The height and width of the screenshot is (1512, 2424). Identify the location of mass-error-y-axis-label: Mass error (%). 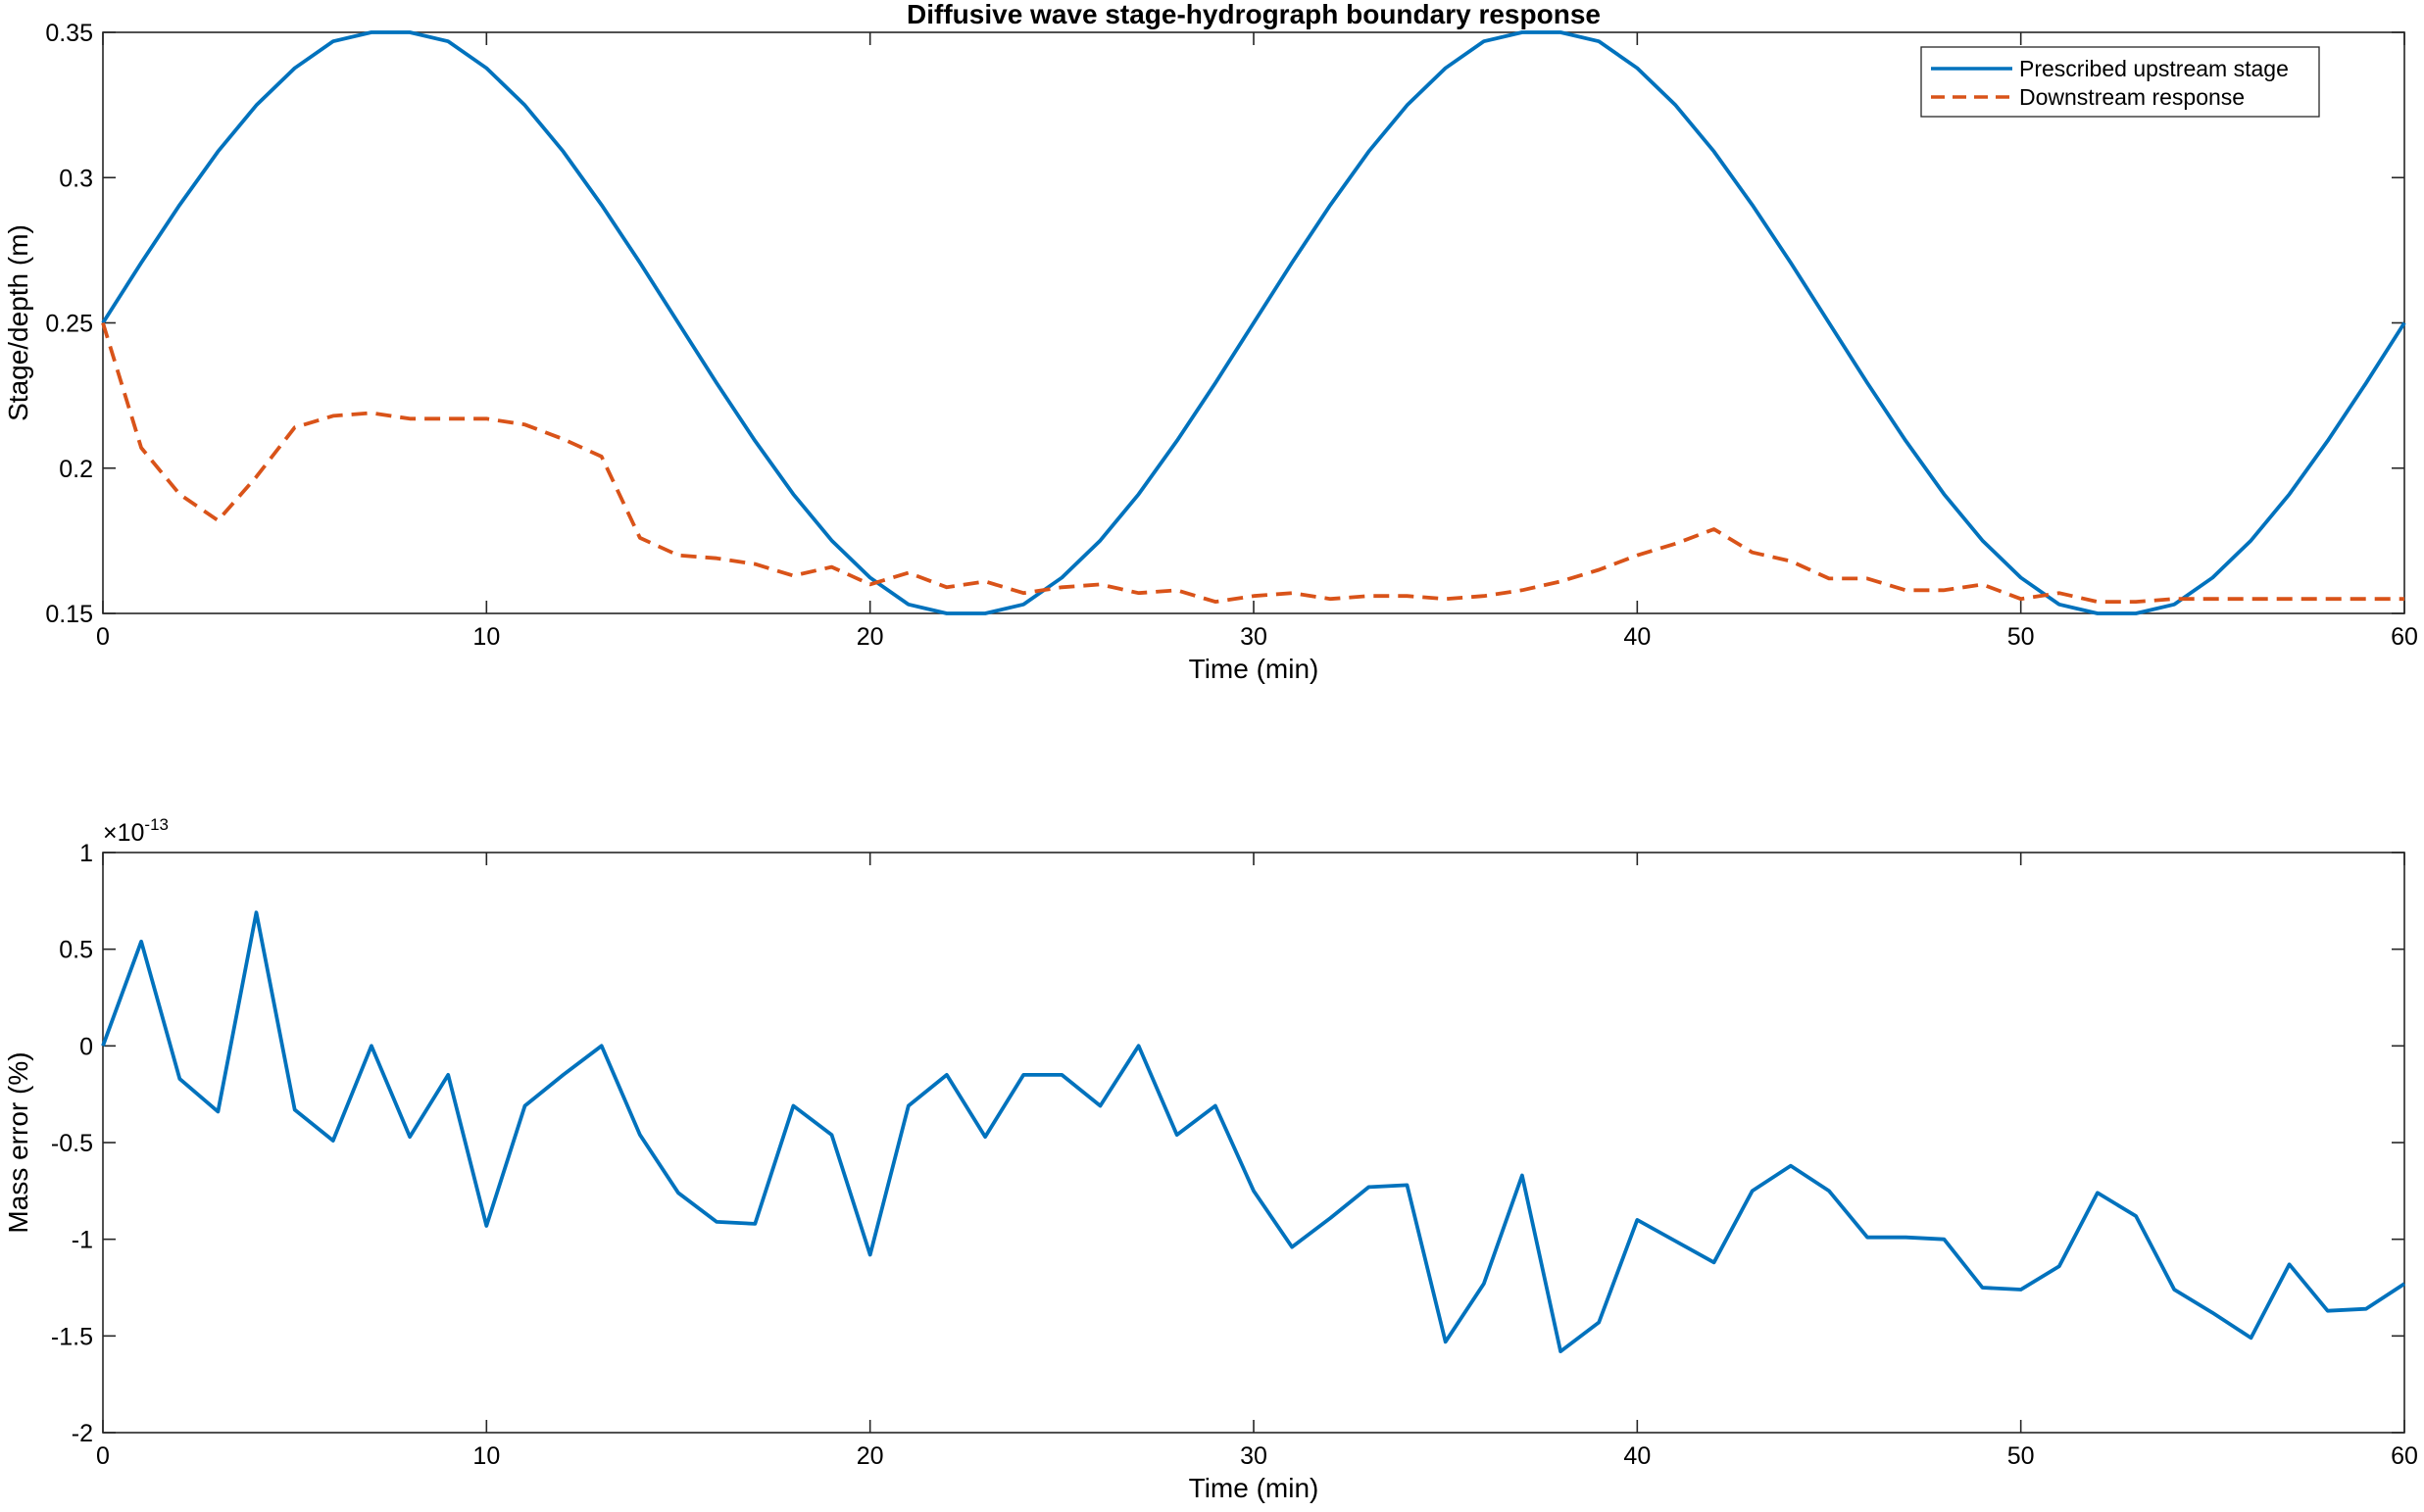
(18, 1142).